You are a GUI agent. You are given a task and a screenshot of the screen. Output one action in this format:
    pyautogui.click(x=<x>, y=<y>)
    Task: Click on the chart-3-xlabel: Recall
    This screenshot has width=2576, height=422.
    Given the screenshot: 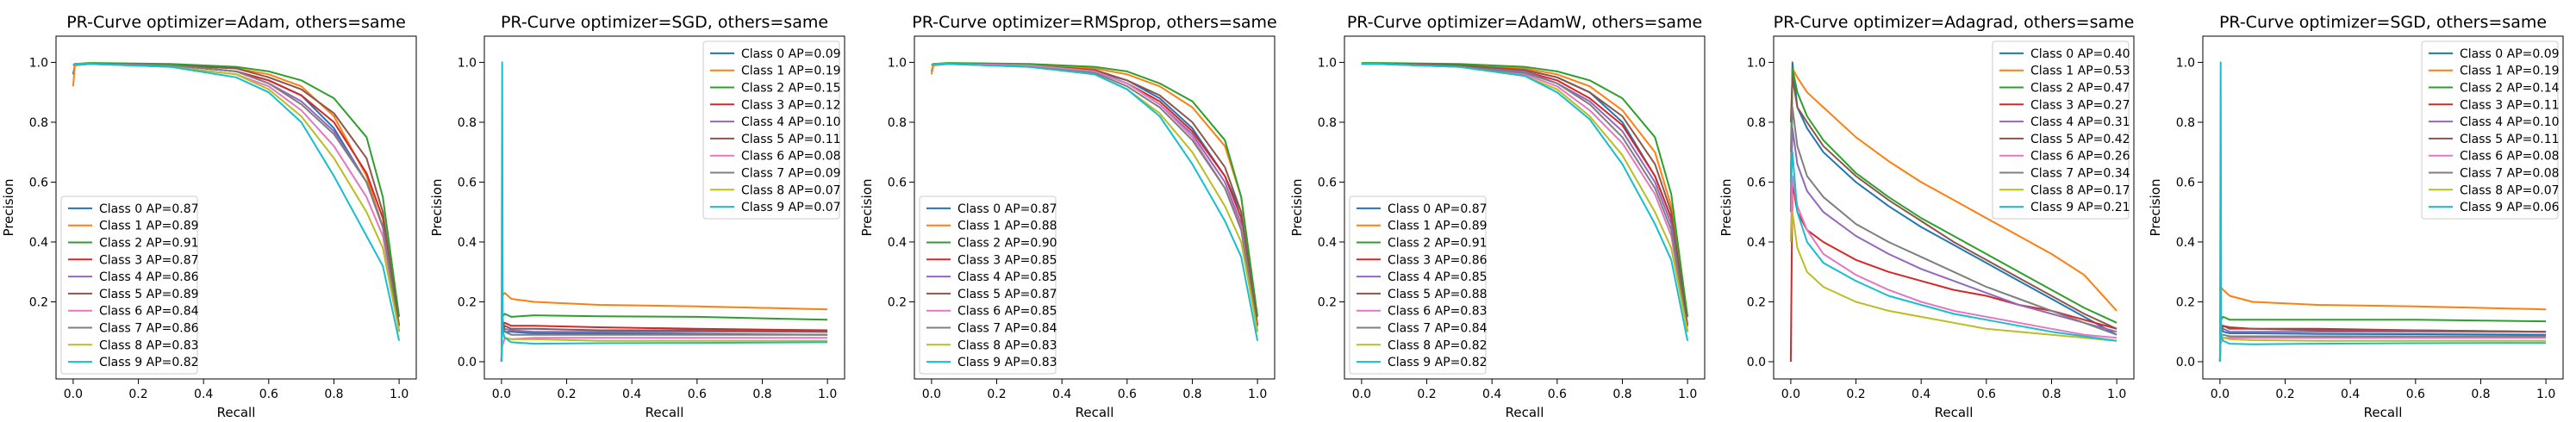 What is the action you would take?
    pyautogui.click(x=1525, y=413)
    